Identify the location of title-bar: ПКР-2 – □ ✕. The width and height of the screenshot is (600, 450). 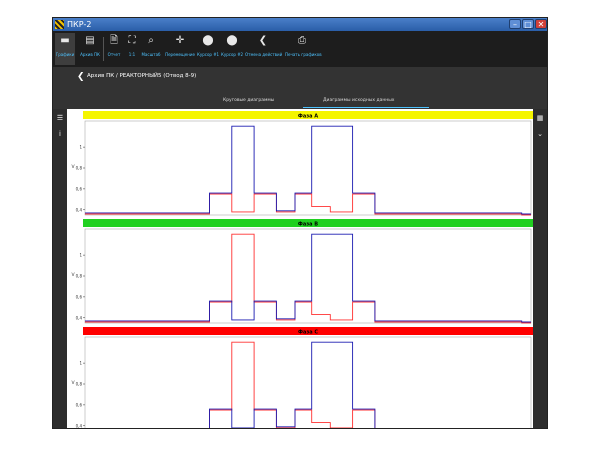
(300, 24).